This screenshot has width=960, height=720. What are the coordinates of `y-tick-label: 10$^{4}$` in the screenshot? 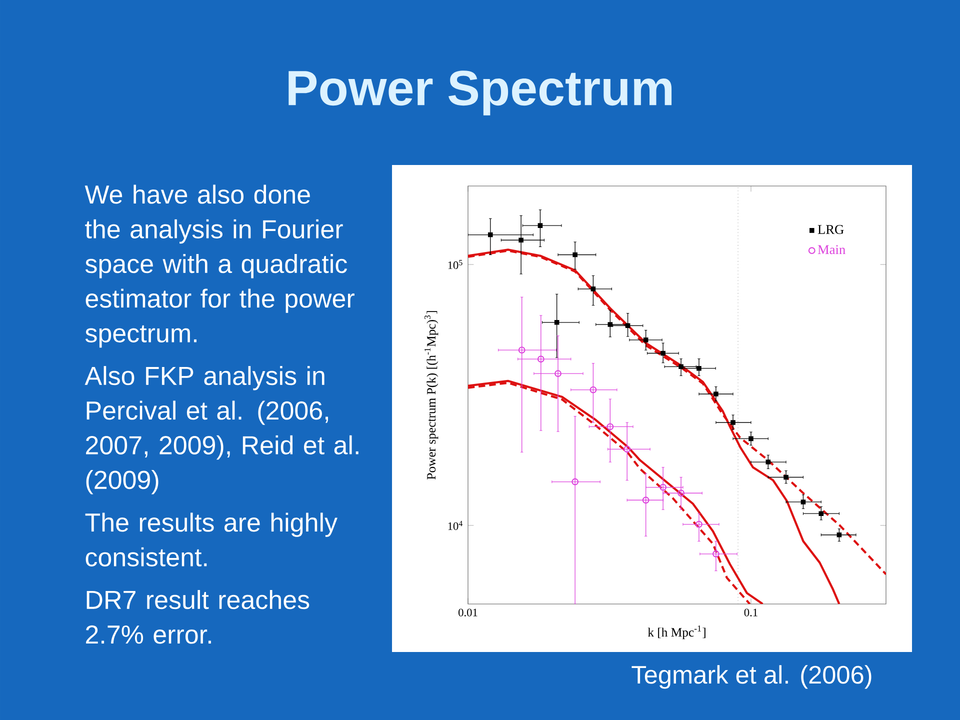 It's located at (455, 525).